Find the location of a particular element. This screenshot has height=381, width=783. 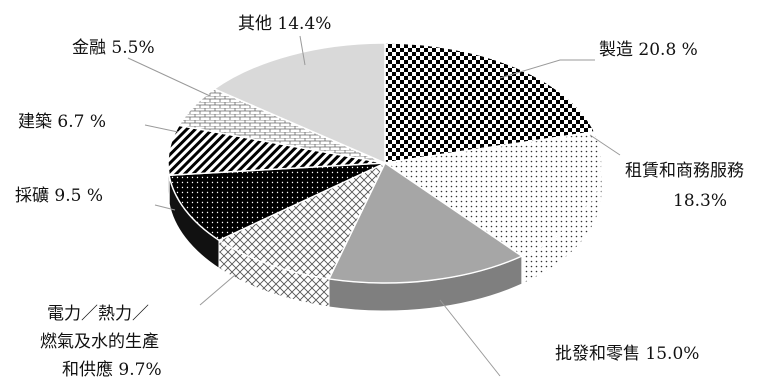

label-construction: 建築 6.7 % is located at coordinates (62, 122).